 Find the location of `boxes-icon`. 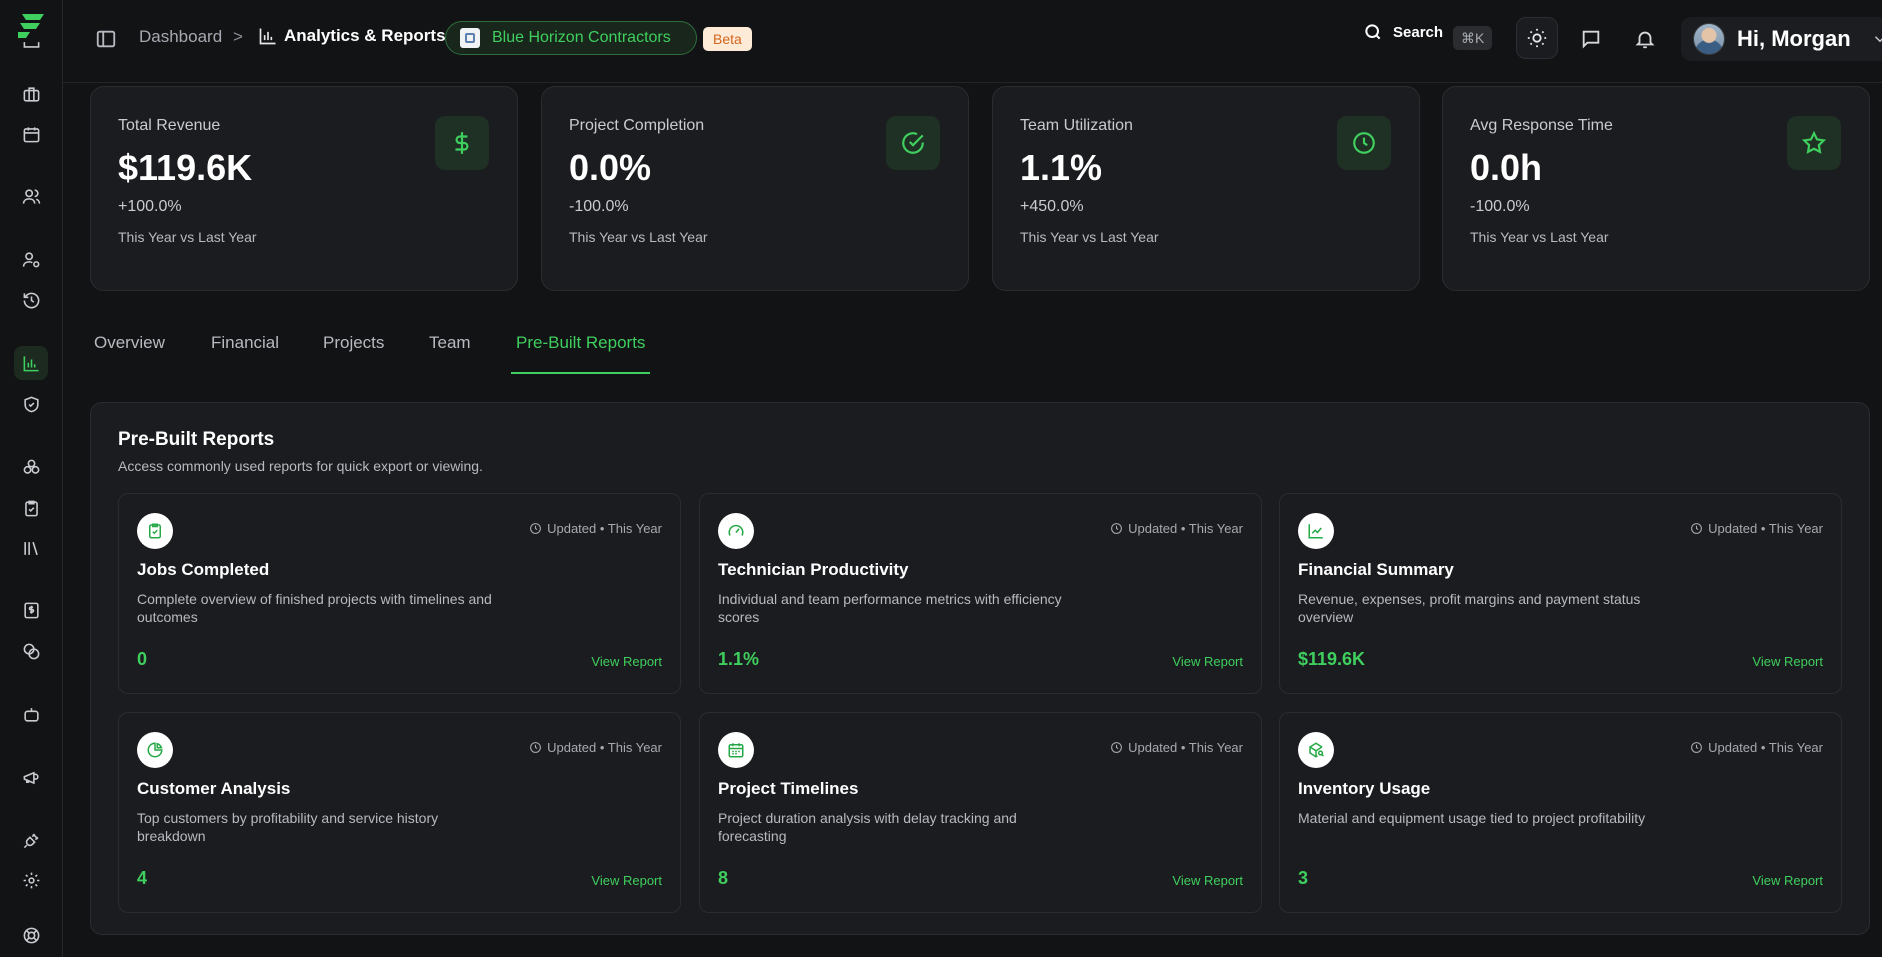

boxes-icon is located at coordinates (31, 467).